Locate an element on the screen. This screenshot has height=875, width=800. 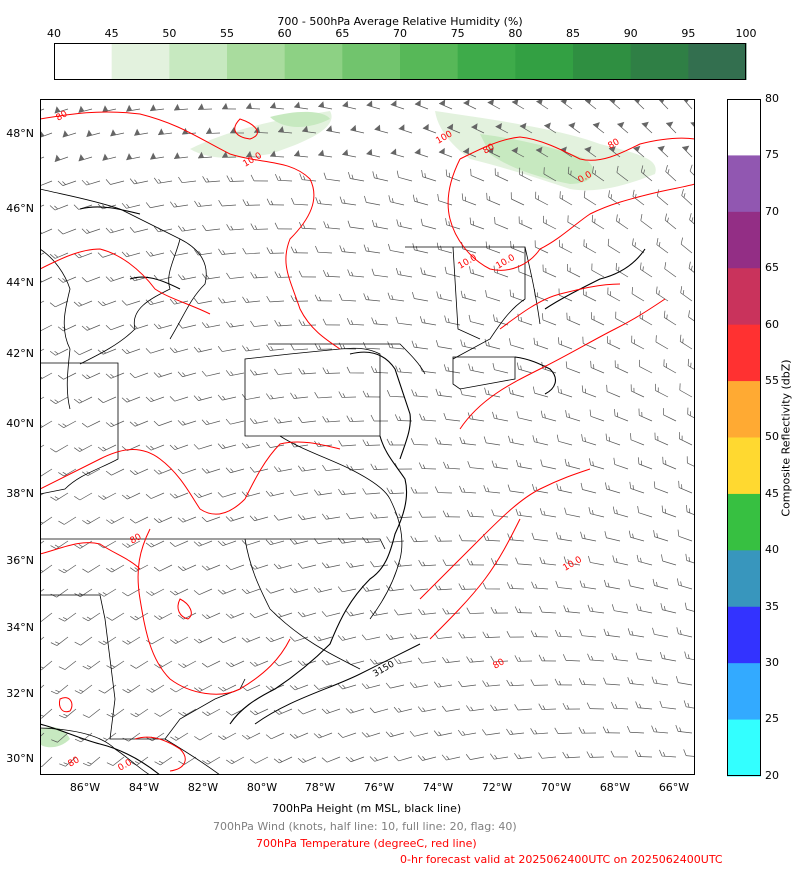
longitude-label: 82°W is located at coordinates (203, 787).